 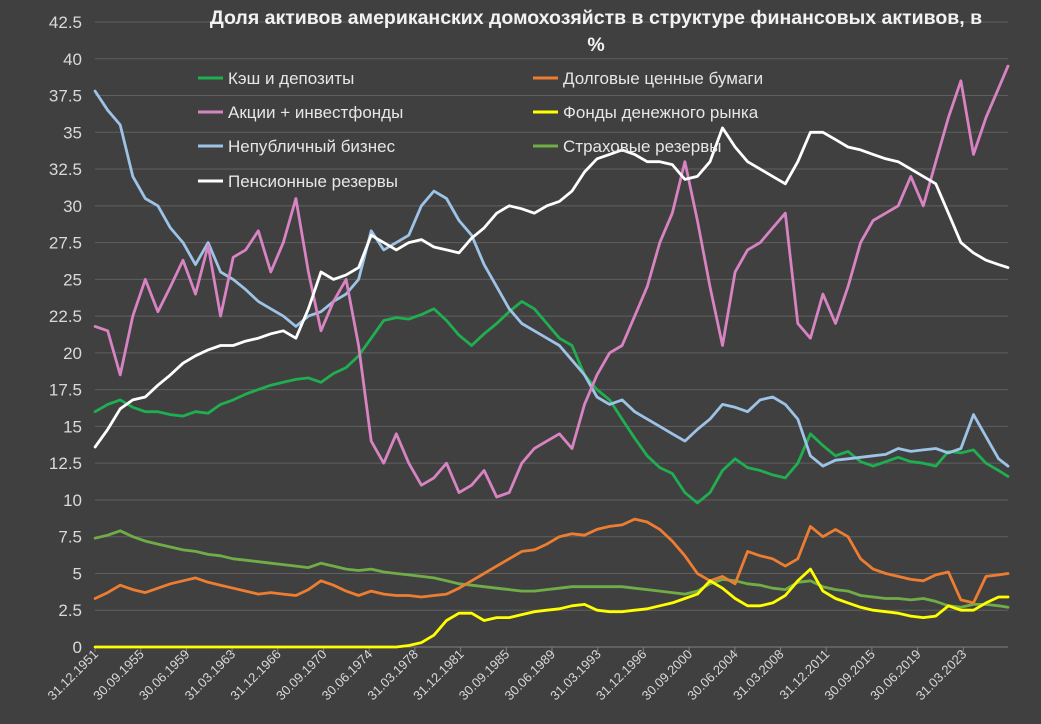 I want to click on legend-label: Пенсионные резервы, so click(x=313, y=181).